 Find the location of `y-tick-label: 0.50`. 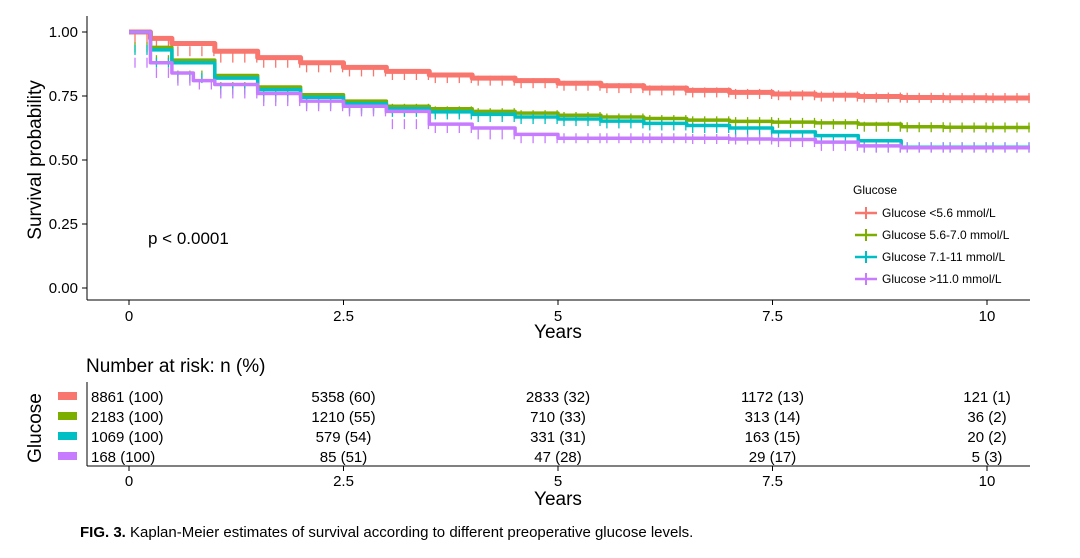

y-tick-label: 0.50 is located at coordinates (63, 160).